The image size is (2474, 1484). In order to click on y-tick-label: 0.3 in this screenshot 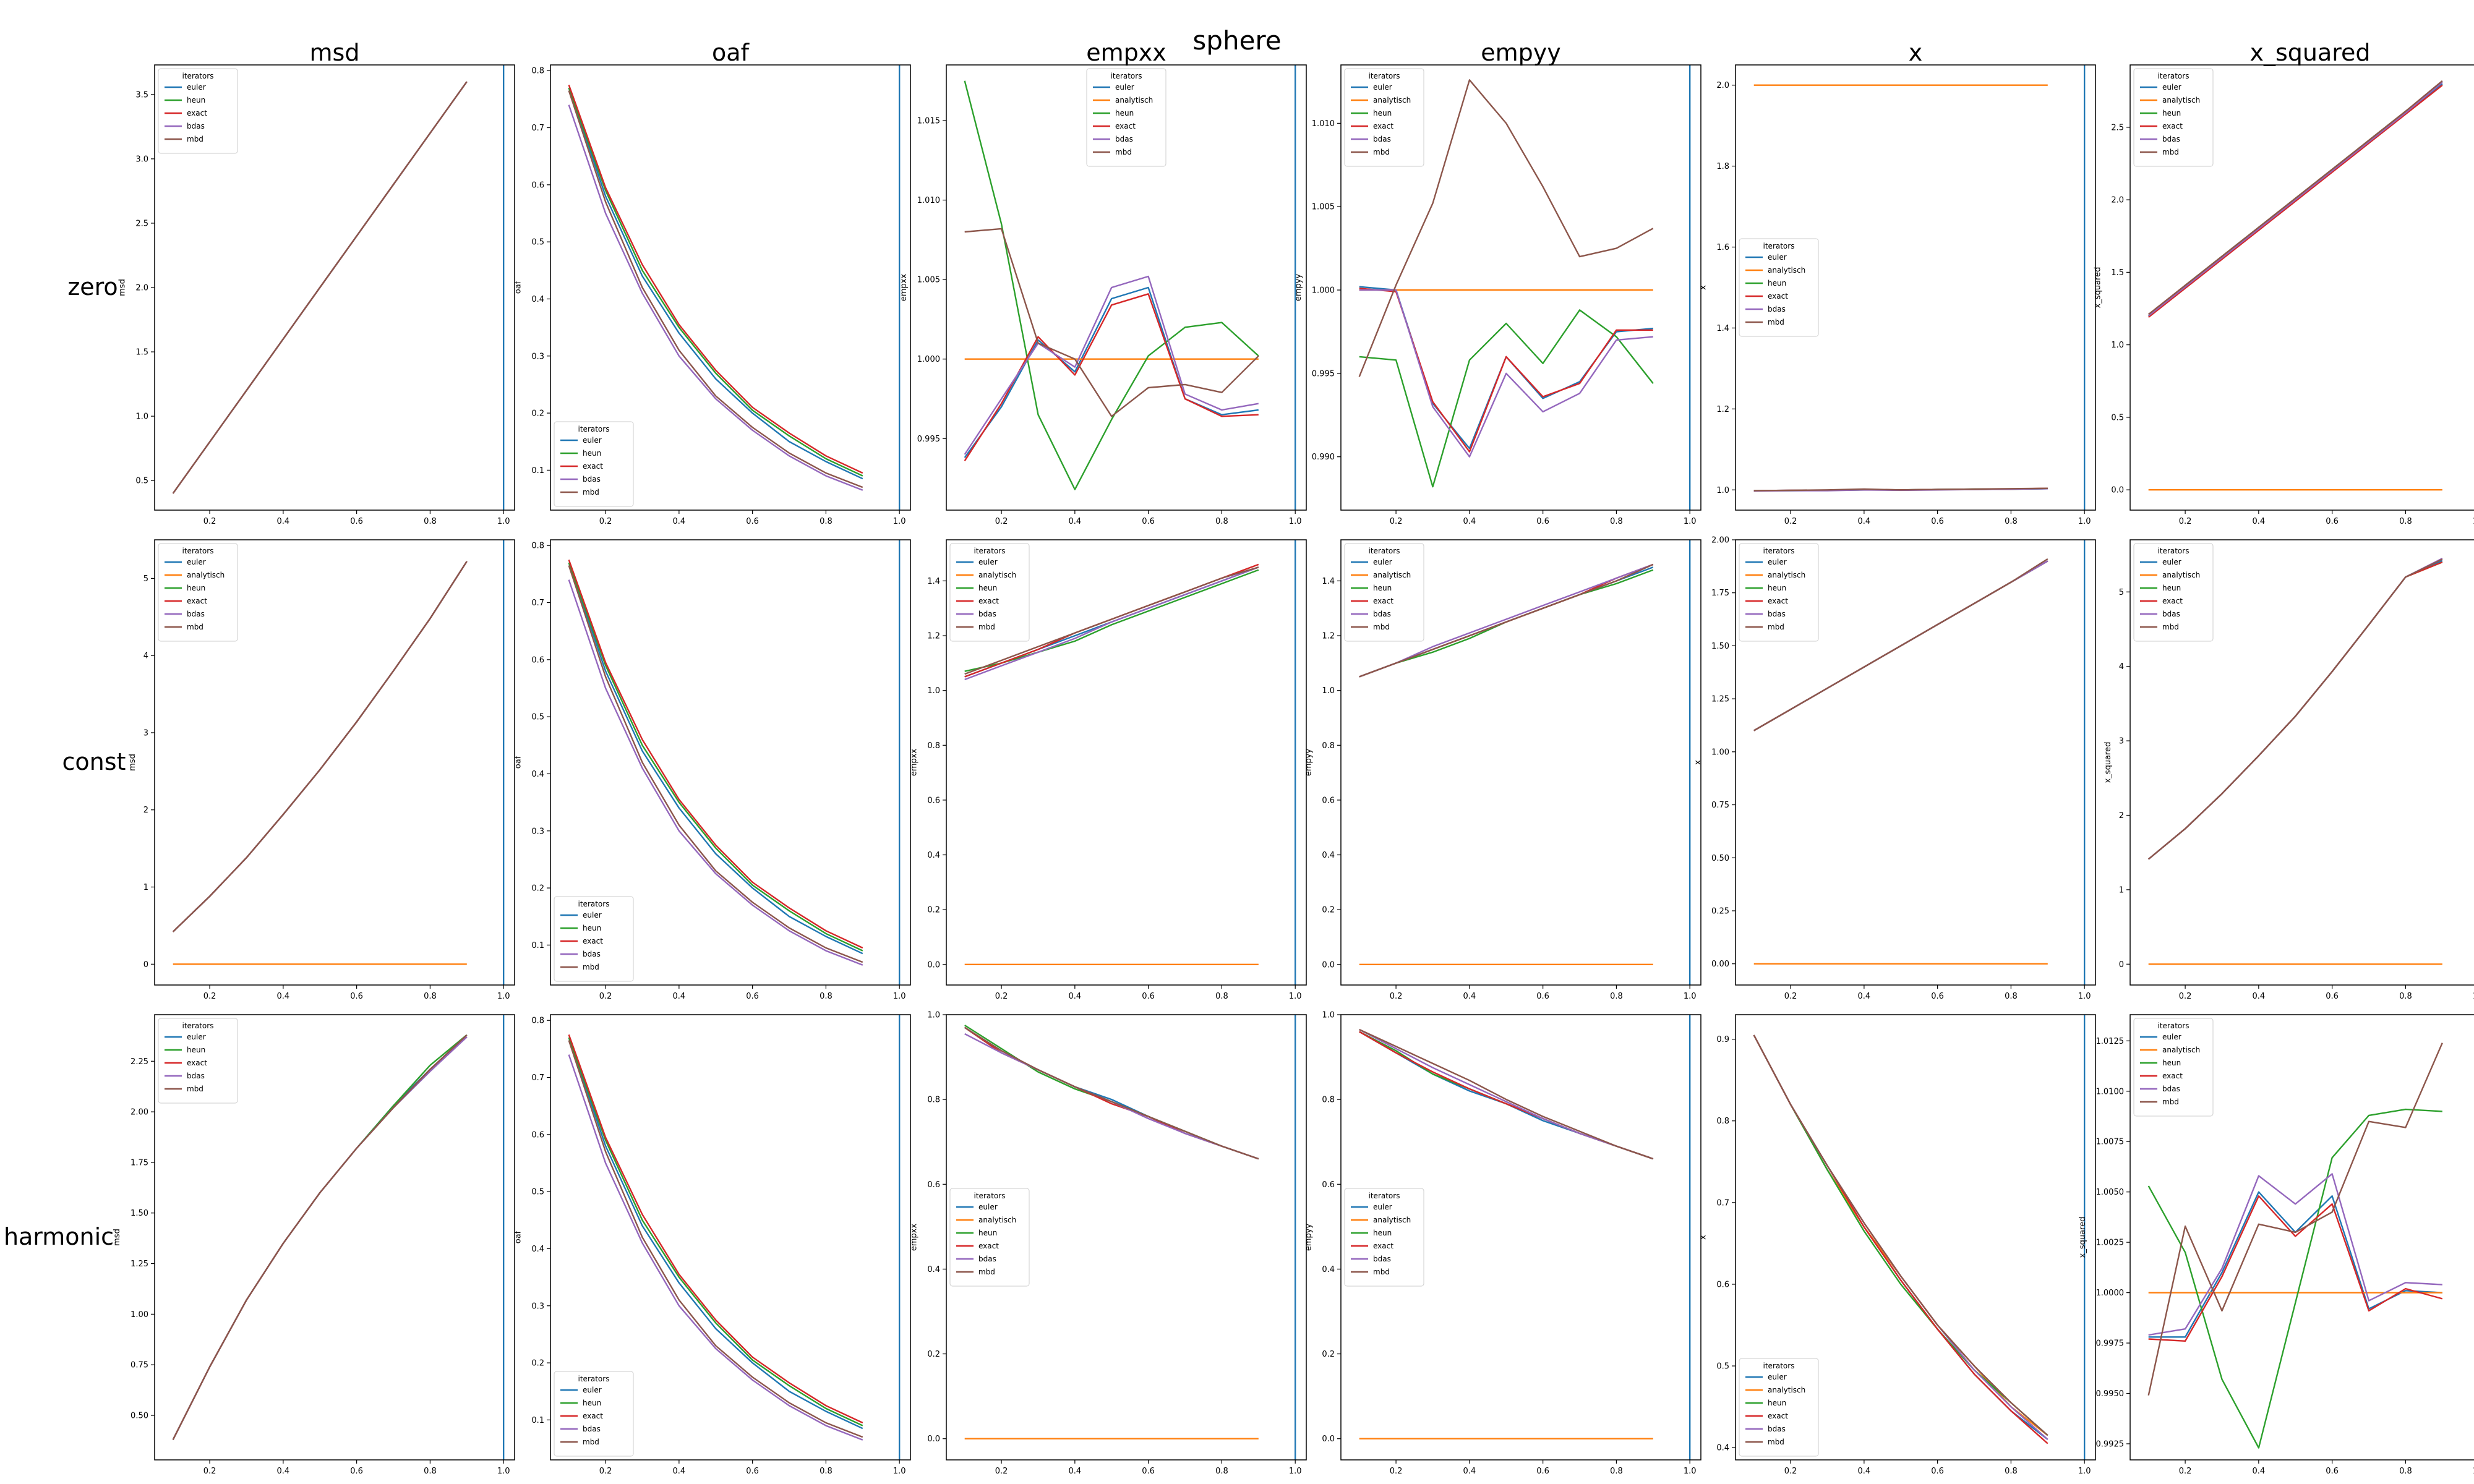, I will do `click(537, 356)`.